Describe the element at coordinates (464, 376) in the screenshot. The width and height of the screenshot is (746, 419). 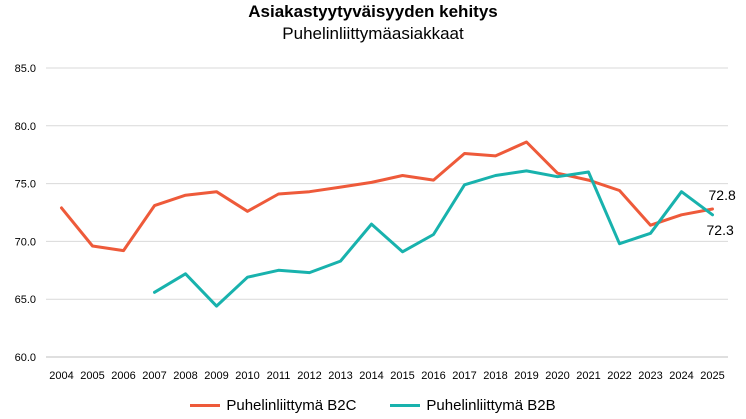
I see `x-tick-label: 2017` at that location.